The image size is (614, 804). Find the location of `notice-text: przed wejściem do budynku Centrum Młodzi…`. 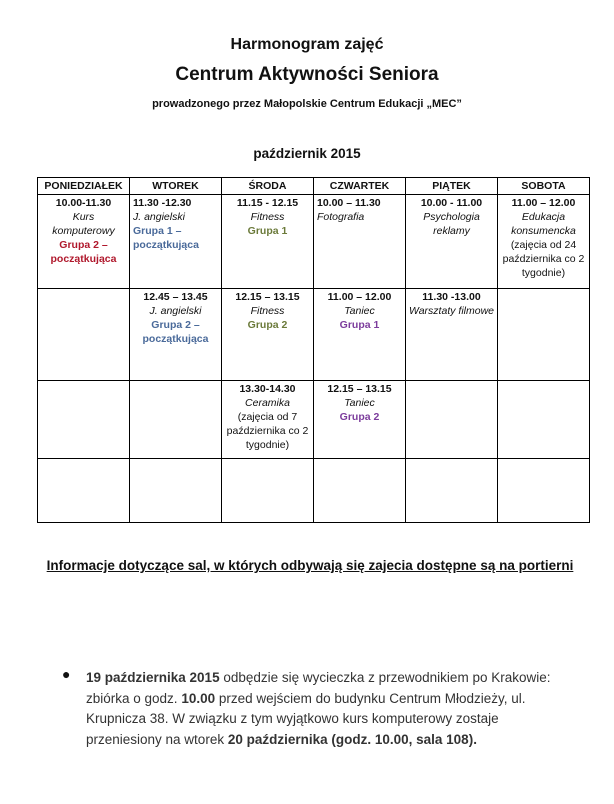

notice-text: przed wejściem do budynku Centrum Młodzi… is located at coordinates (306, 718).